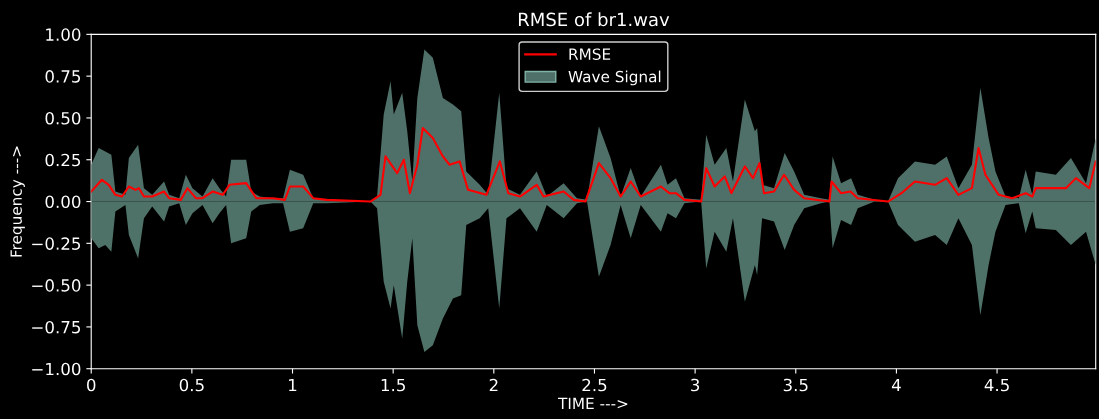 This screenshot has height=419, width=1099. Describe the element at coordinates (56, 243) in the screenshot. I see `y-tick-label: −0.25` at that location.